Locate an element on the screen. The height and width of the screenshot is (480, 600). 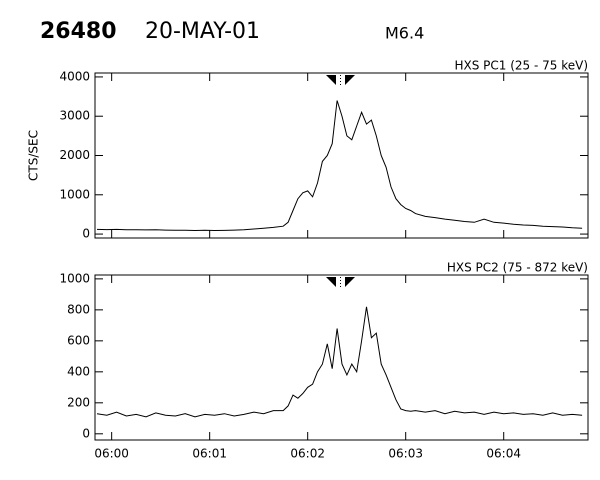
y-tick-label: 200 is located at coordinates (78, 402).